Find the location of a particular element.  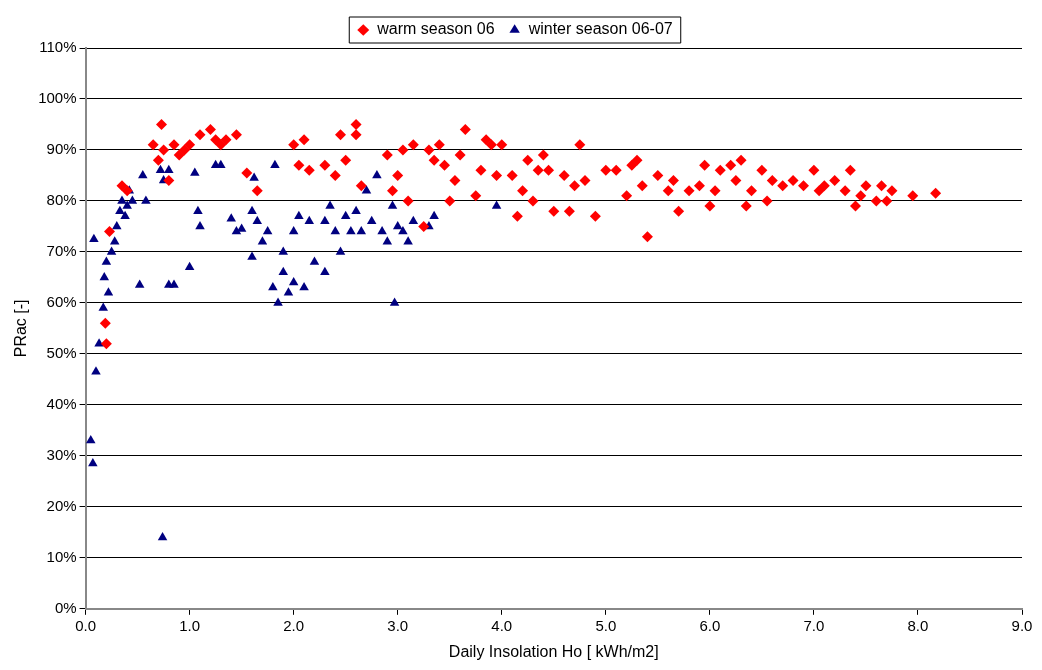

x-tick-label: 4.0 is located at coordinates (502, 625).